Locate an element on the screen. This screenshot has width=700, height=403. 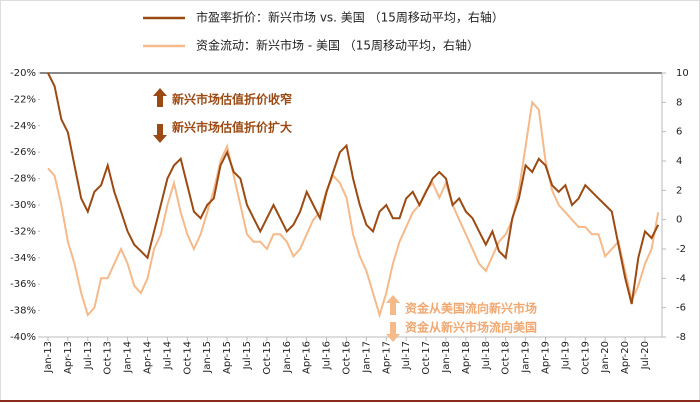
x-tick-label: Jan-14 is located at coordinates (128, 357).